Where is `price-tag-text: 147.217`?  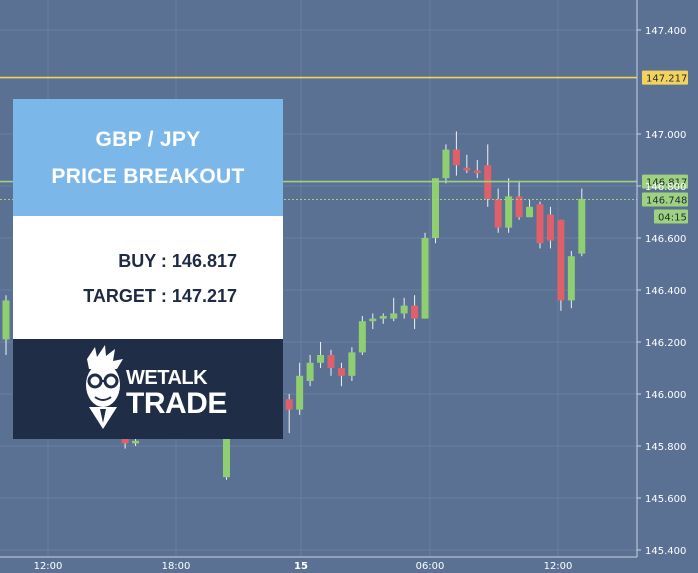
price-tag-text: 147.217 is located at coordinates (666, 79).